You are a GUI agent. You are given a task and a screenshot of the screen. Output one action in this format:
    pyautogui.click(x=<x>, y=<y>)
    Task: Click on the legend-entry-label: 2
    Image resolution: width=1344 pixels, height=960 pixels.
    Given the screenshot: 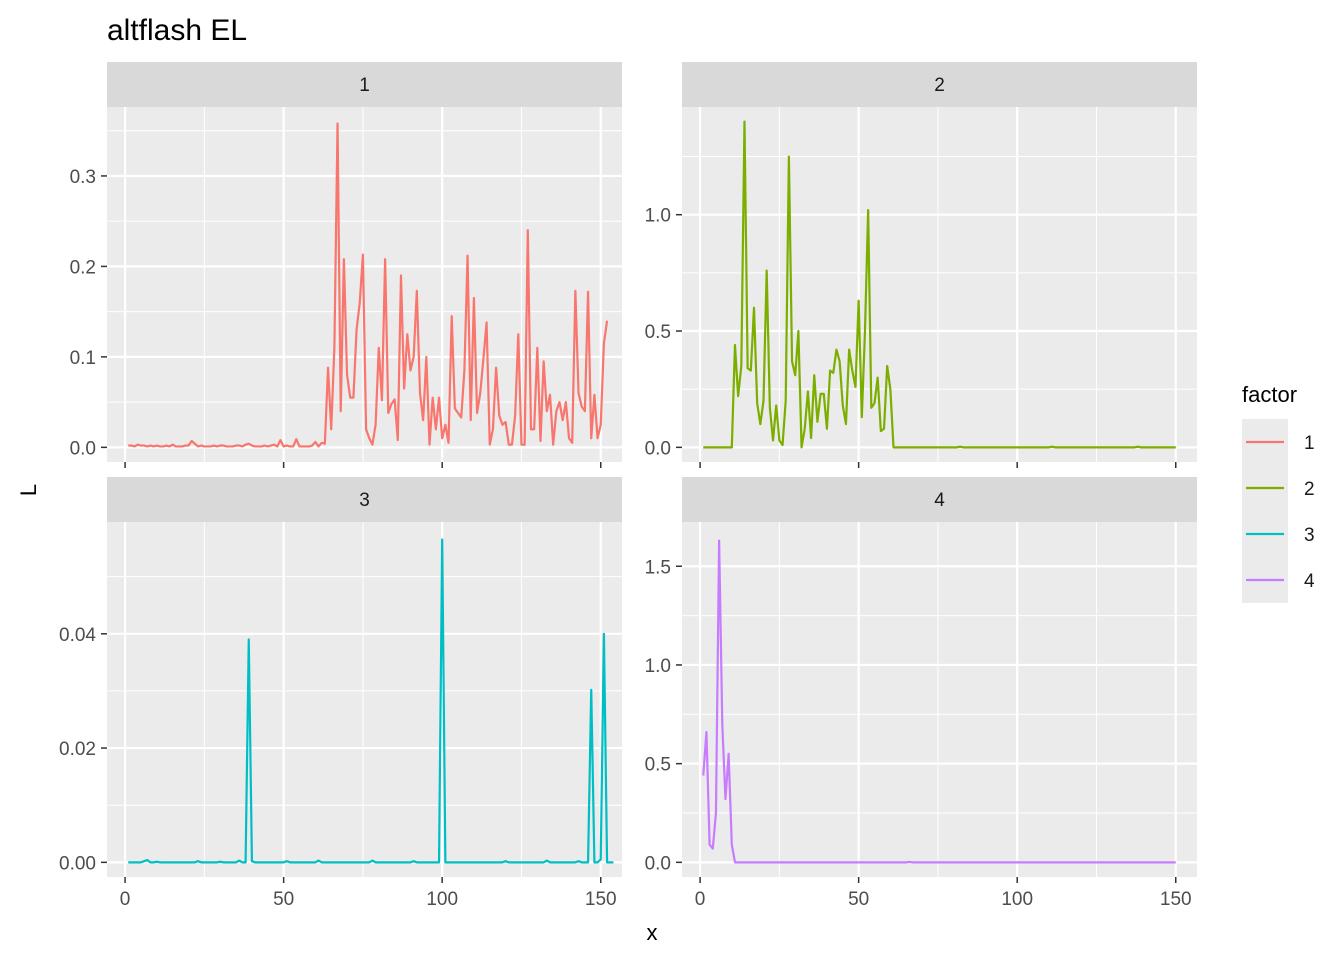 What is the action you would take?
    pyautogui.click(x=1309, y=489)
    